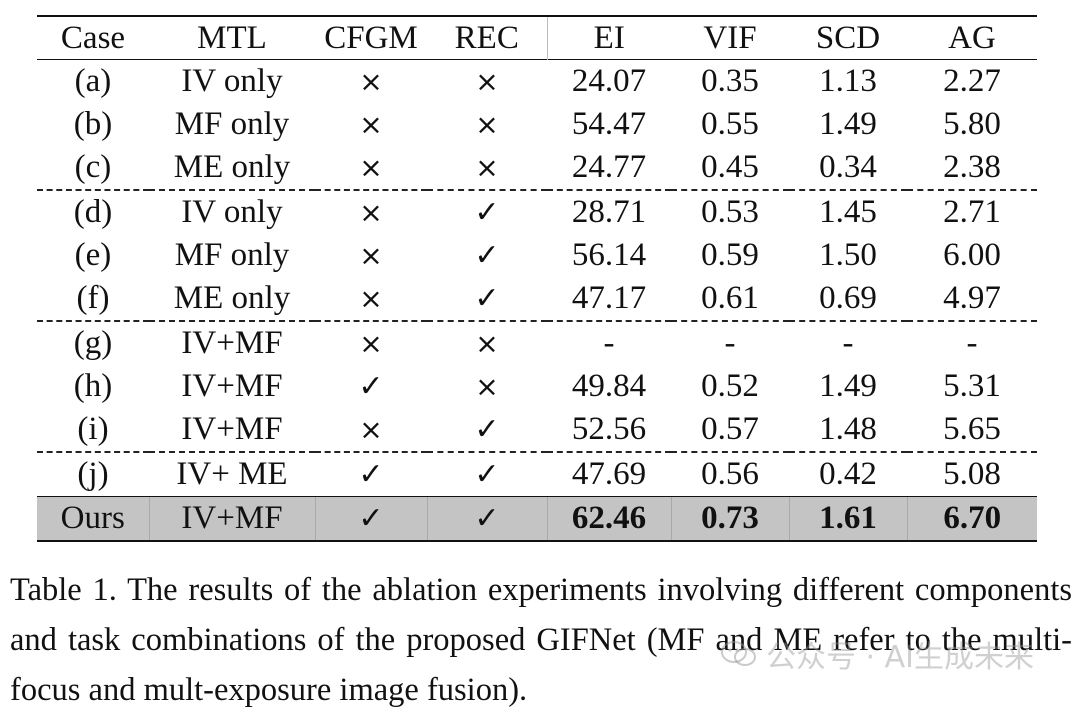 The image size is (1080, 721). What do you see at coordinates (537, 124) in the screenshot?
I see `table-row: (b) MF only × × 54.47 0.55 1.49 5.80` at bounding box center [537, 124].